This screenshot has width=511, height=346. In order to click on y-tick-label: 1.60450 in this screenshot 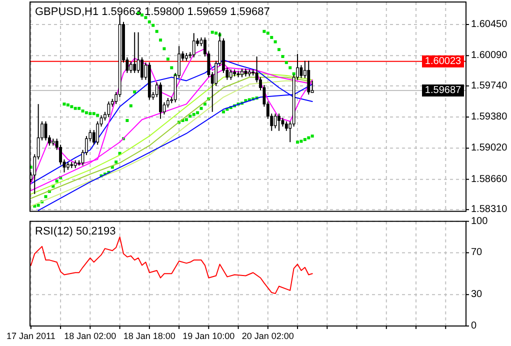, I will do `click(489, 24)`.